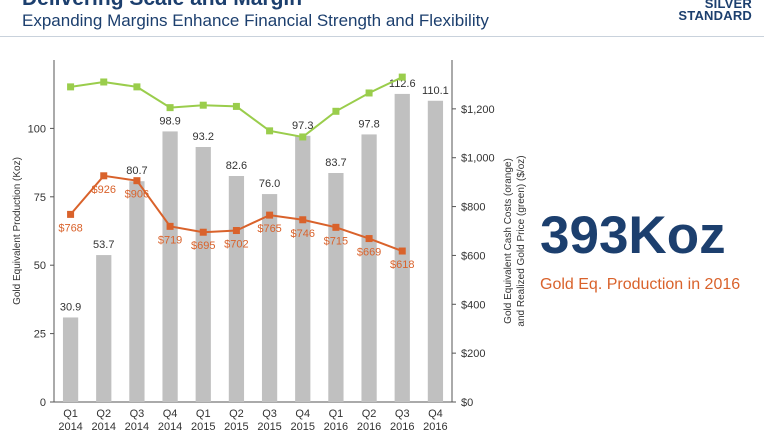 The image size is (764, 432). What do you see at coordinates (521, 240) in the screenshot?
I see `right-axis-title-line-2: and Realized Gold Price (green) ($/oz)` at bounding box center [521, 240].